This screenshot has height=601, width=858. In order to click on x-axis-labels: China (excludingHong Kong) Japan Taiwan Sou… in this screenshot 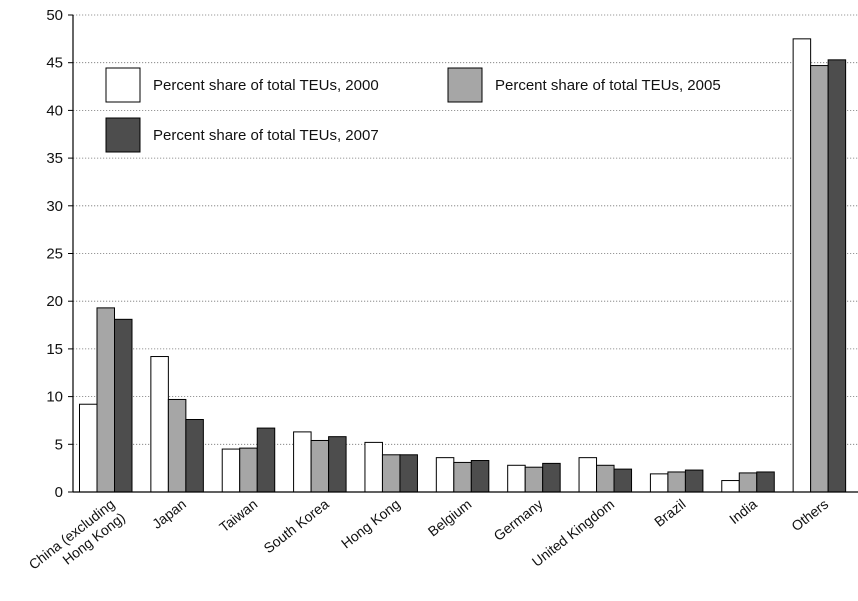, I will do `click(429, 541)`.